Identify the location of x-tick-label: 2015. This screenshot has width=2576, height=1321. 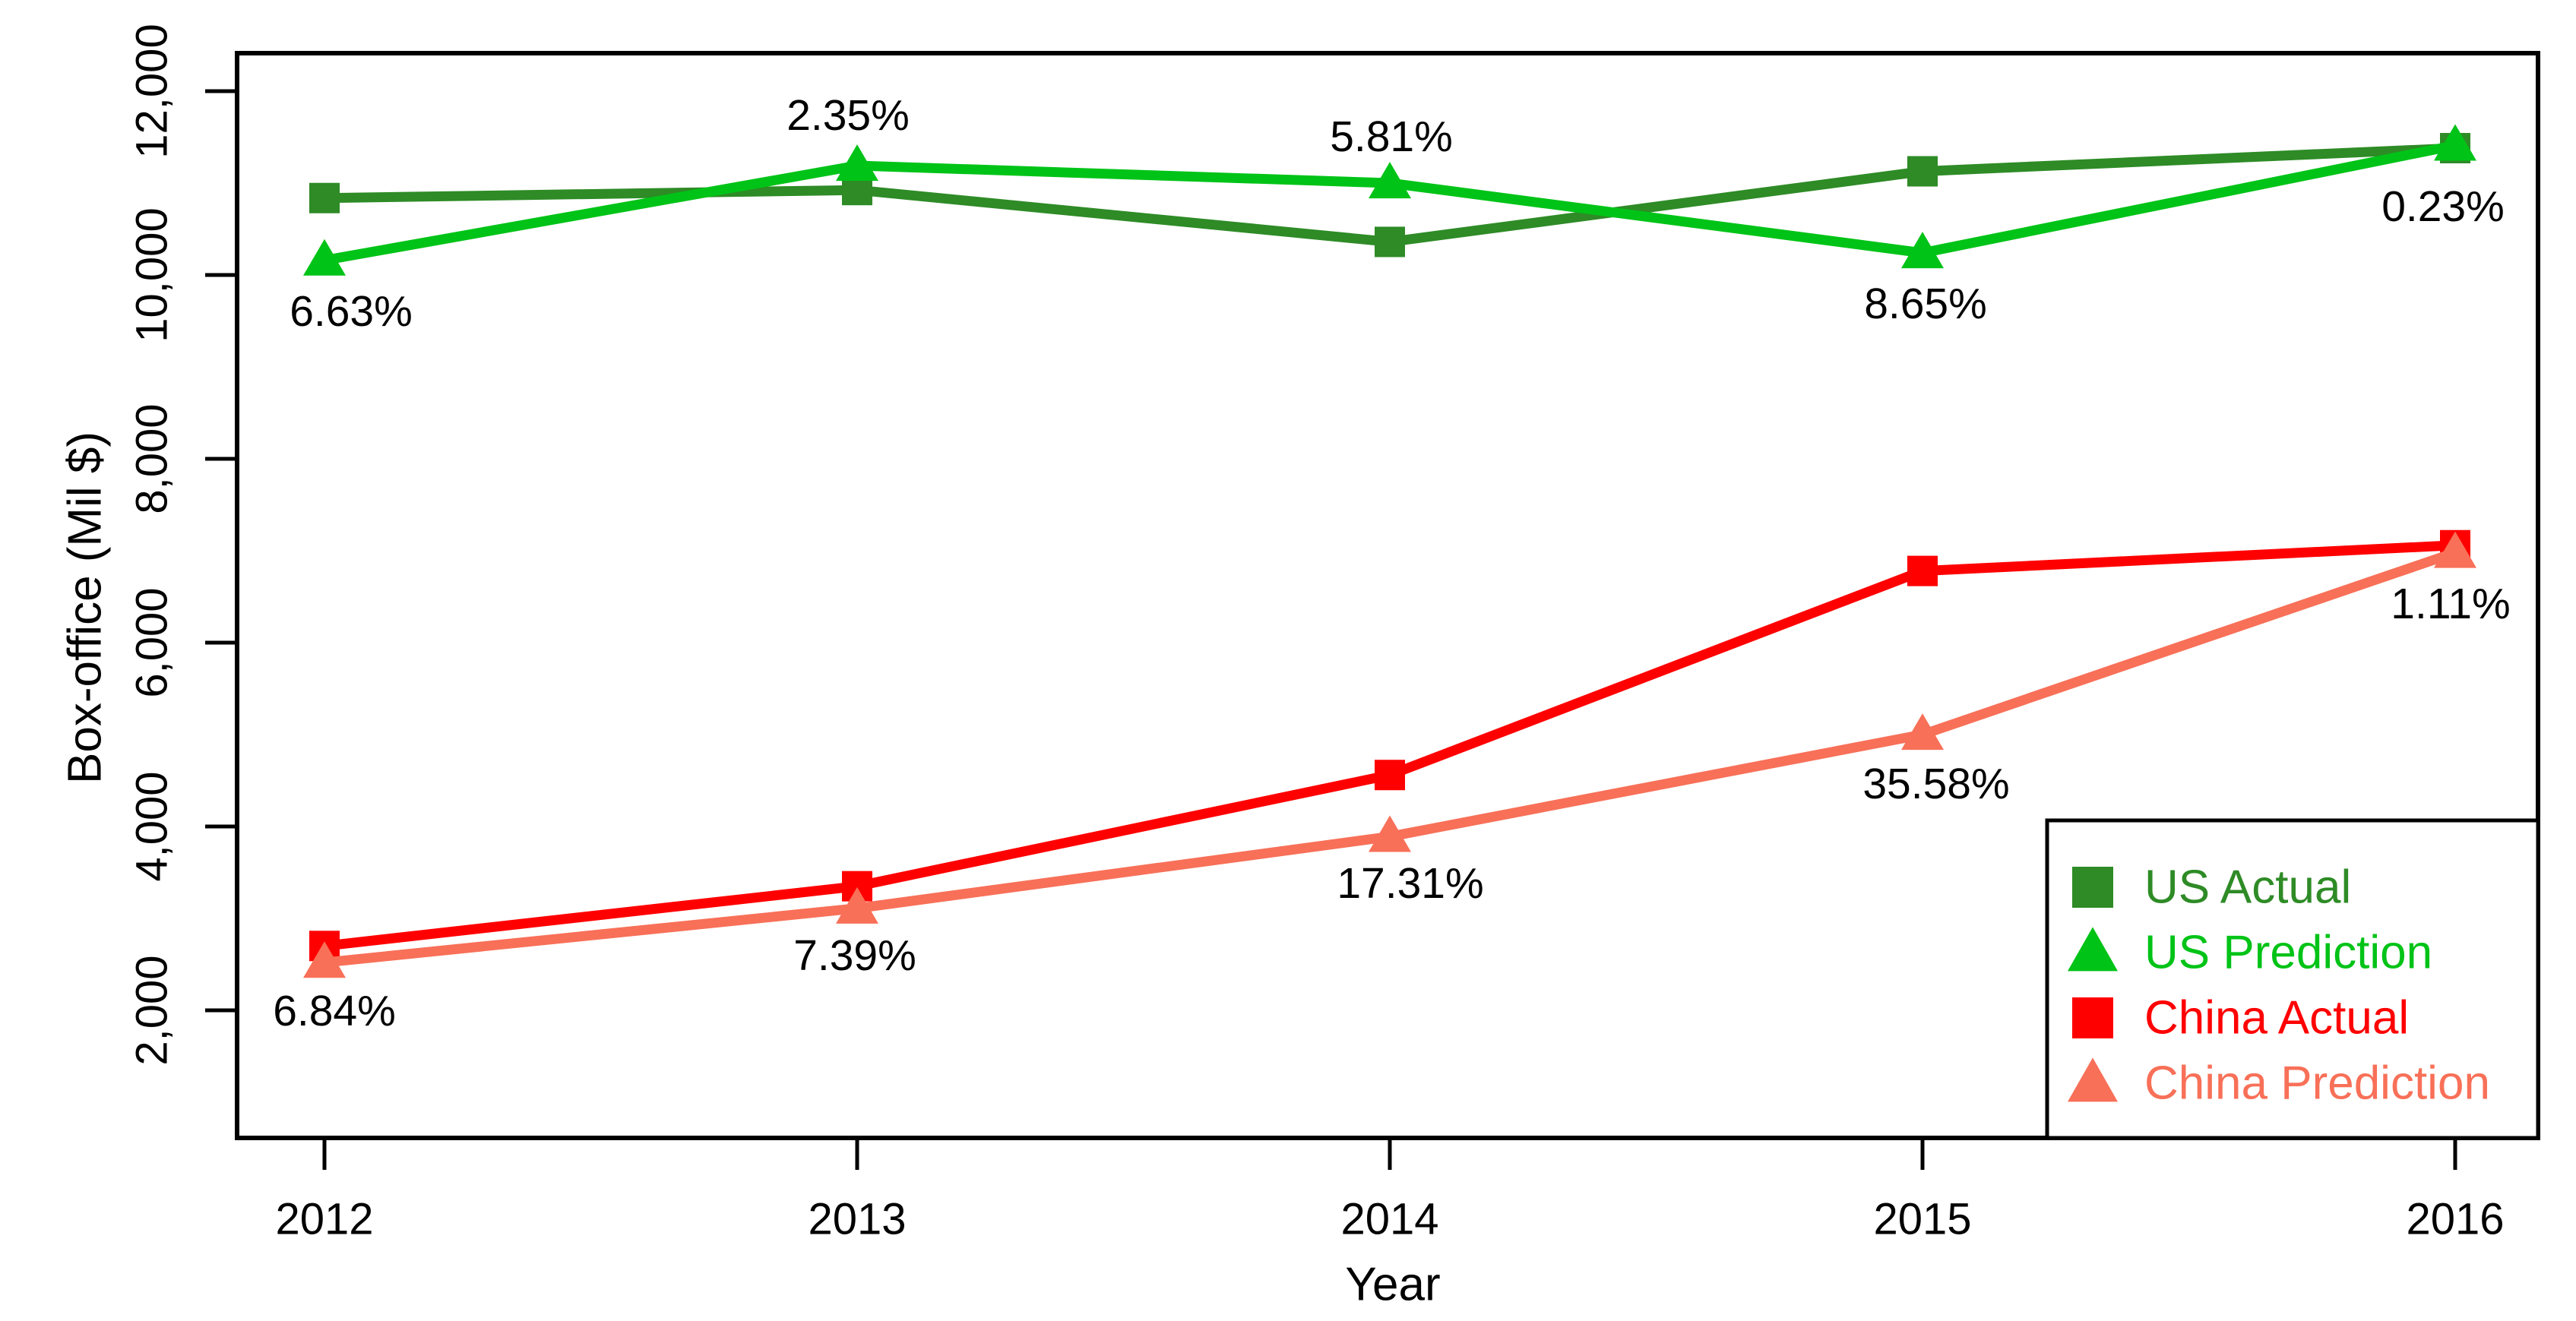
(1922, 1219).